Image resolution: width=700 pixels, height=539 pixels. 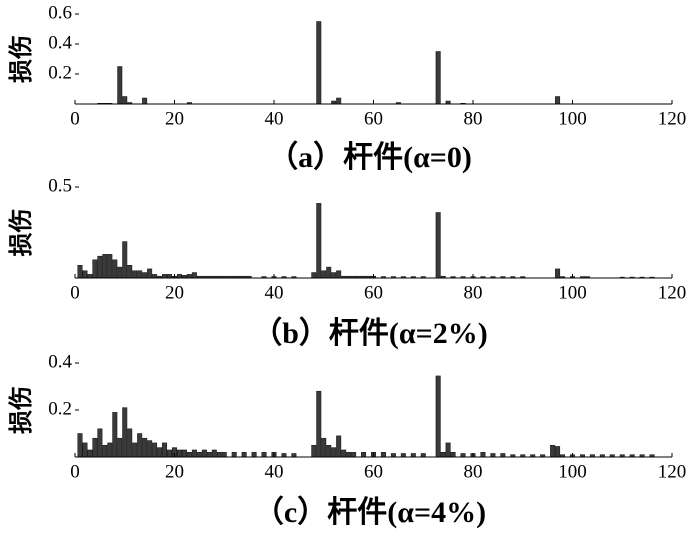 What do you see at coordinates (60, 185) in the screenshot?
I see `y-tick-label: 0.5` at bounding box center [60, 185].